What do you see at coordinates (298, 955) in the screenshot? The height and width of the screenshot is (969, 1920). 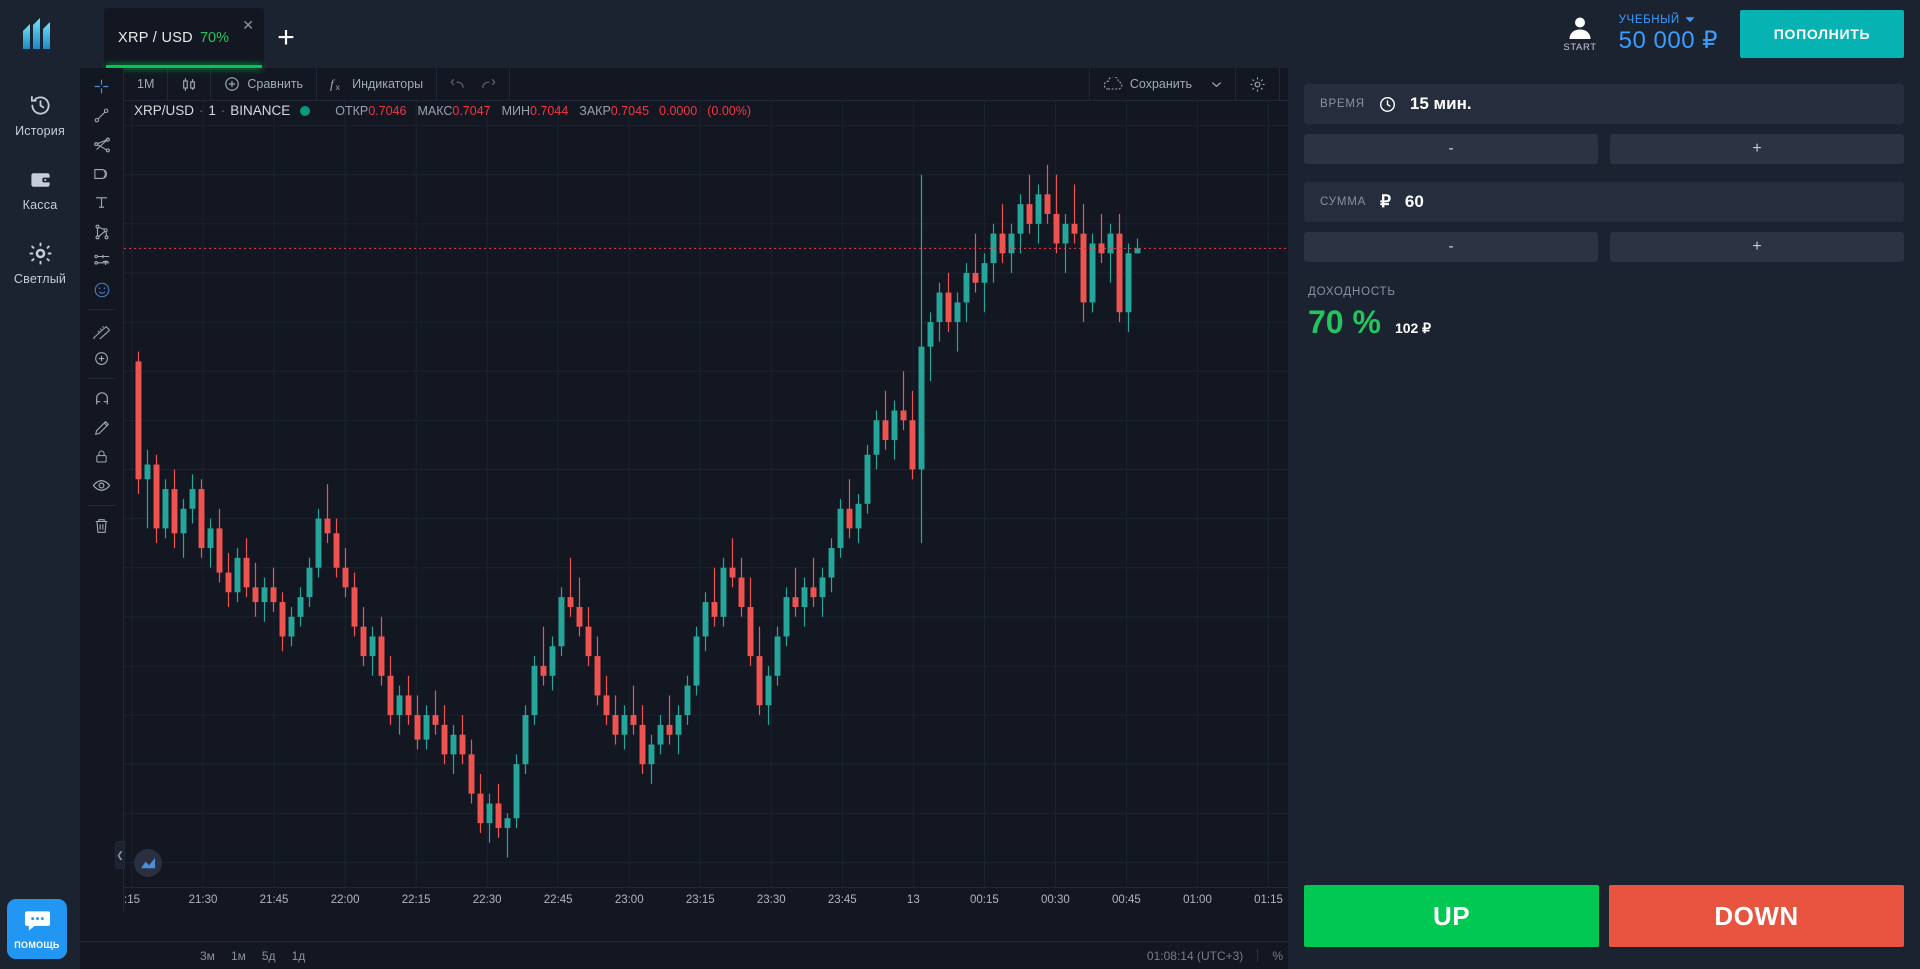 I see `timeframe-button-3: 1д` at bounding box center [298, 955].